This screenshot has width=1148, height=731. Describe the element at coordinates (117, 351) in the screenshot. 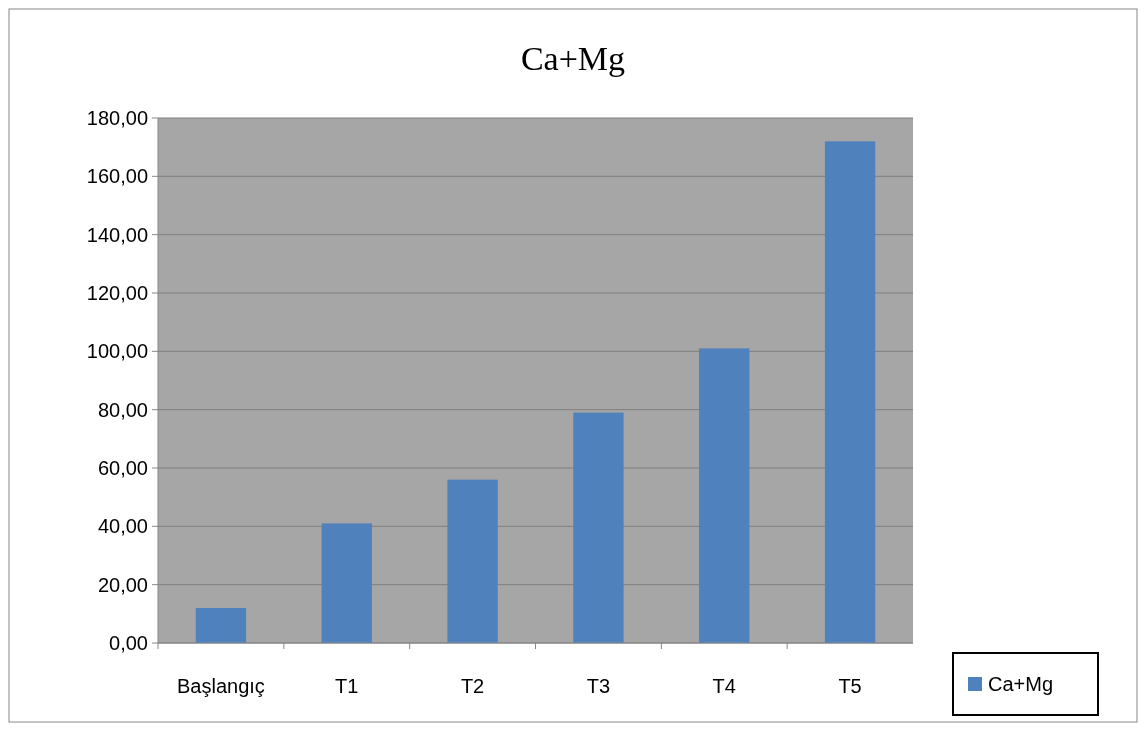

I see `y-tick-label: 100,00` at that location.